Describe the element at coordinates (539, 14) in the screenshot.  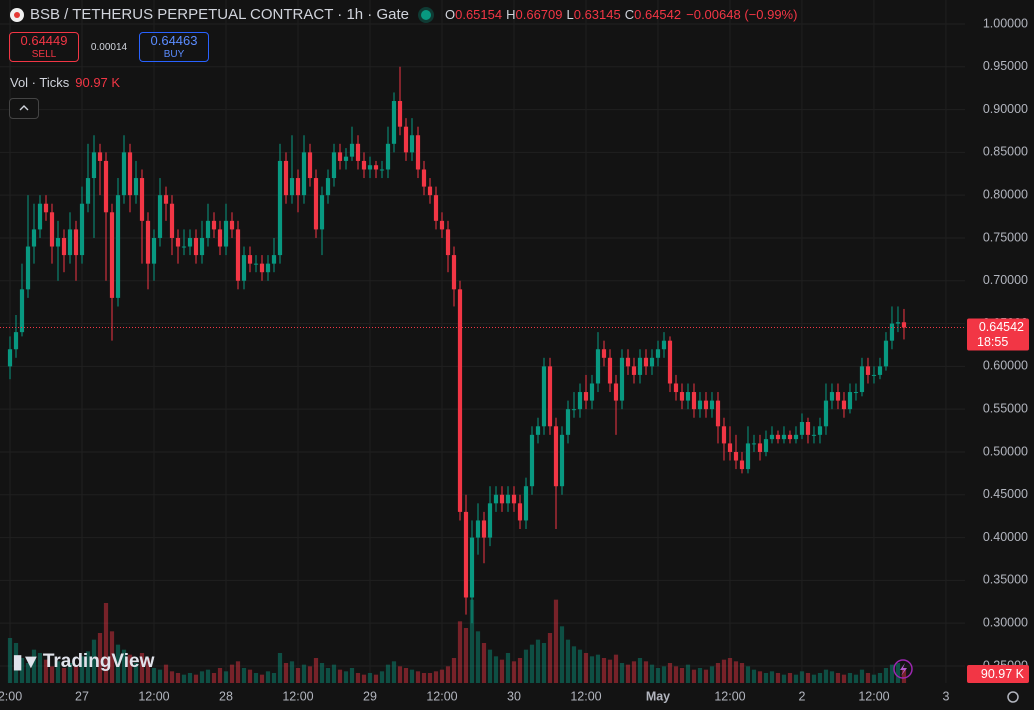
I see `ohlc-value: 0.66709` at that location.